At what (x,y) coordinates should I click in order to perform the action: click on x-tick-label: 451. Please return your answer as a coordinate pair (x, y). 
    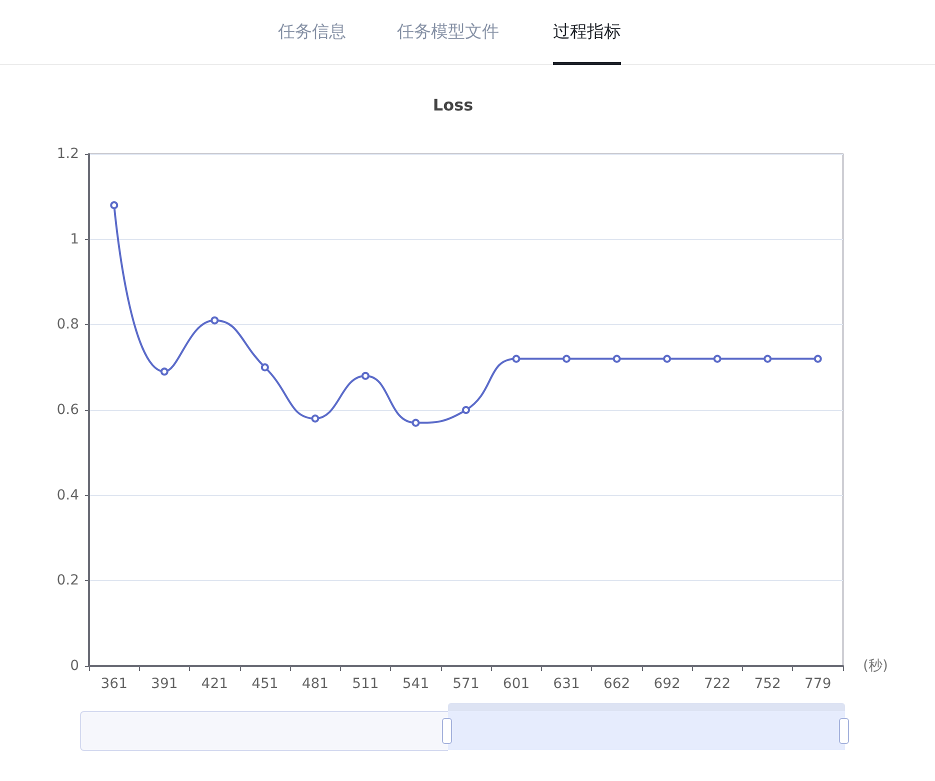
    Looking at the image, I should click on (265, 684).